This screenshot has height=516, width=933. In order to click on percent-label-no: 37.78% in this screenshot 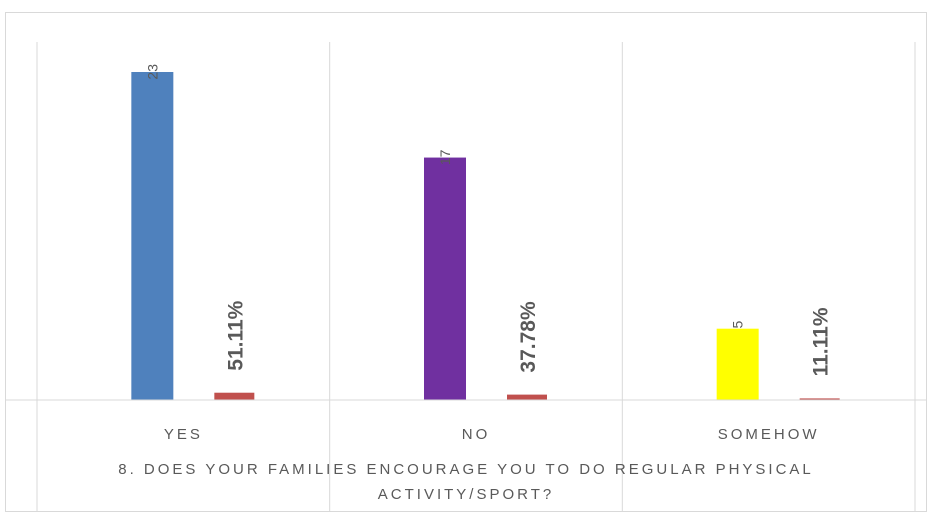, I will do `click(528, 337)`.